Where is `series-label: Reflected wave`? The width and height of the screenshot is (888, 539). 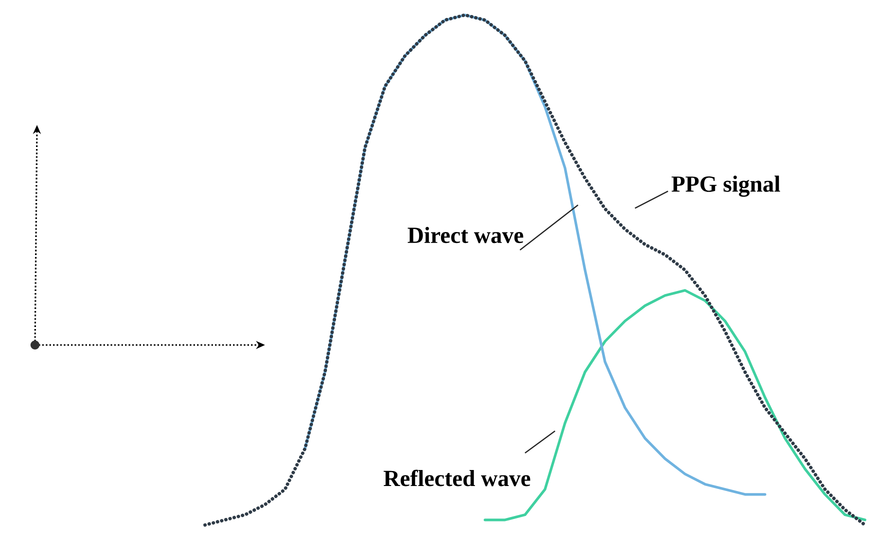 series-label: Reflected wave is located at coordinates (457, 478).